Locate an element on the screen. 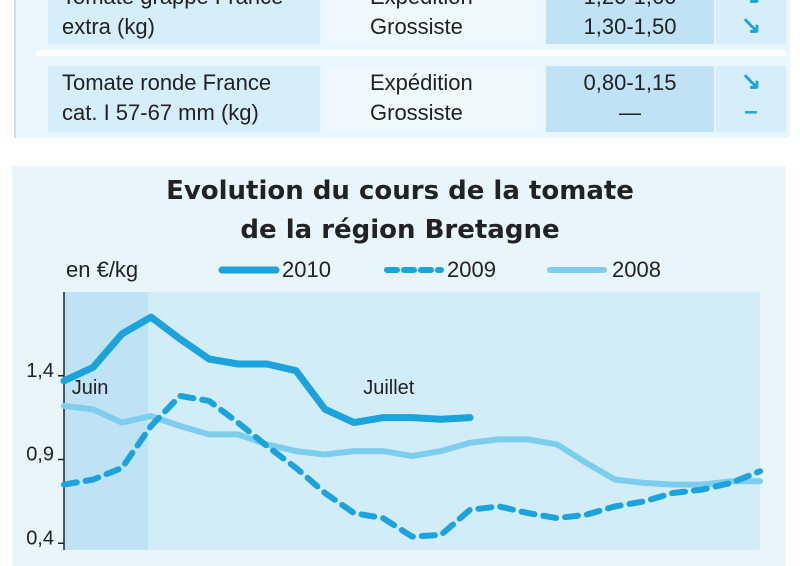 The height and width of the screenshot is (566, 800). chart-title-line-1: Evolution du cours de la tomate is located at coordinates (400, 191).